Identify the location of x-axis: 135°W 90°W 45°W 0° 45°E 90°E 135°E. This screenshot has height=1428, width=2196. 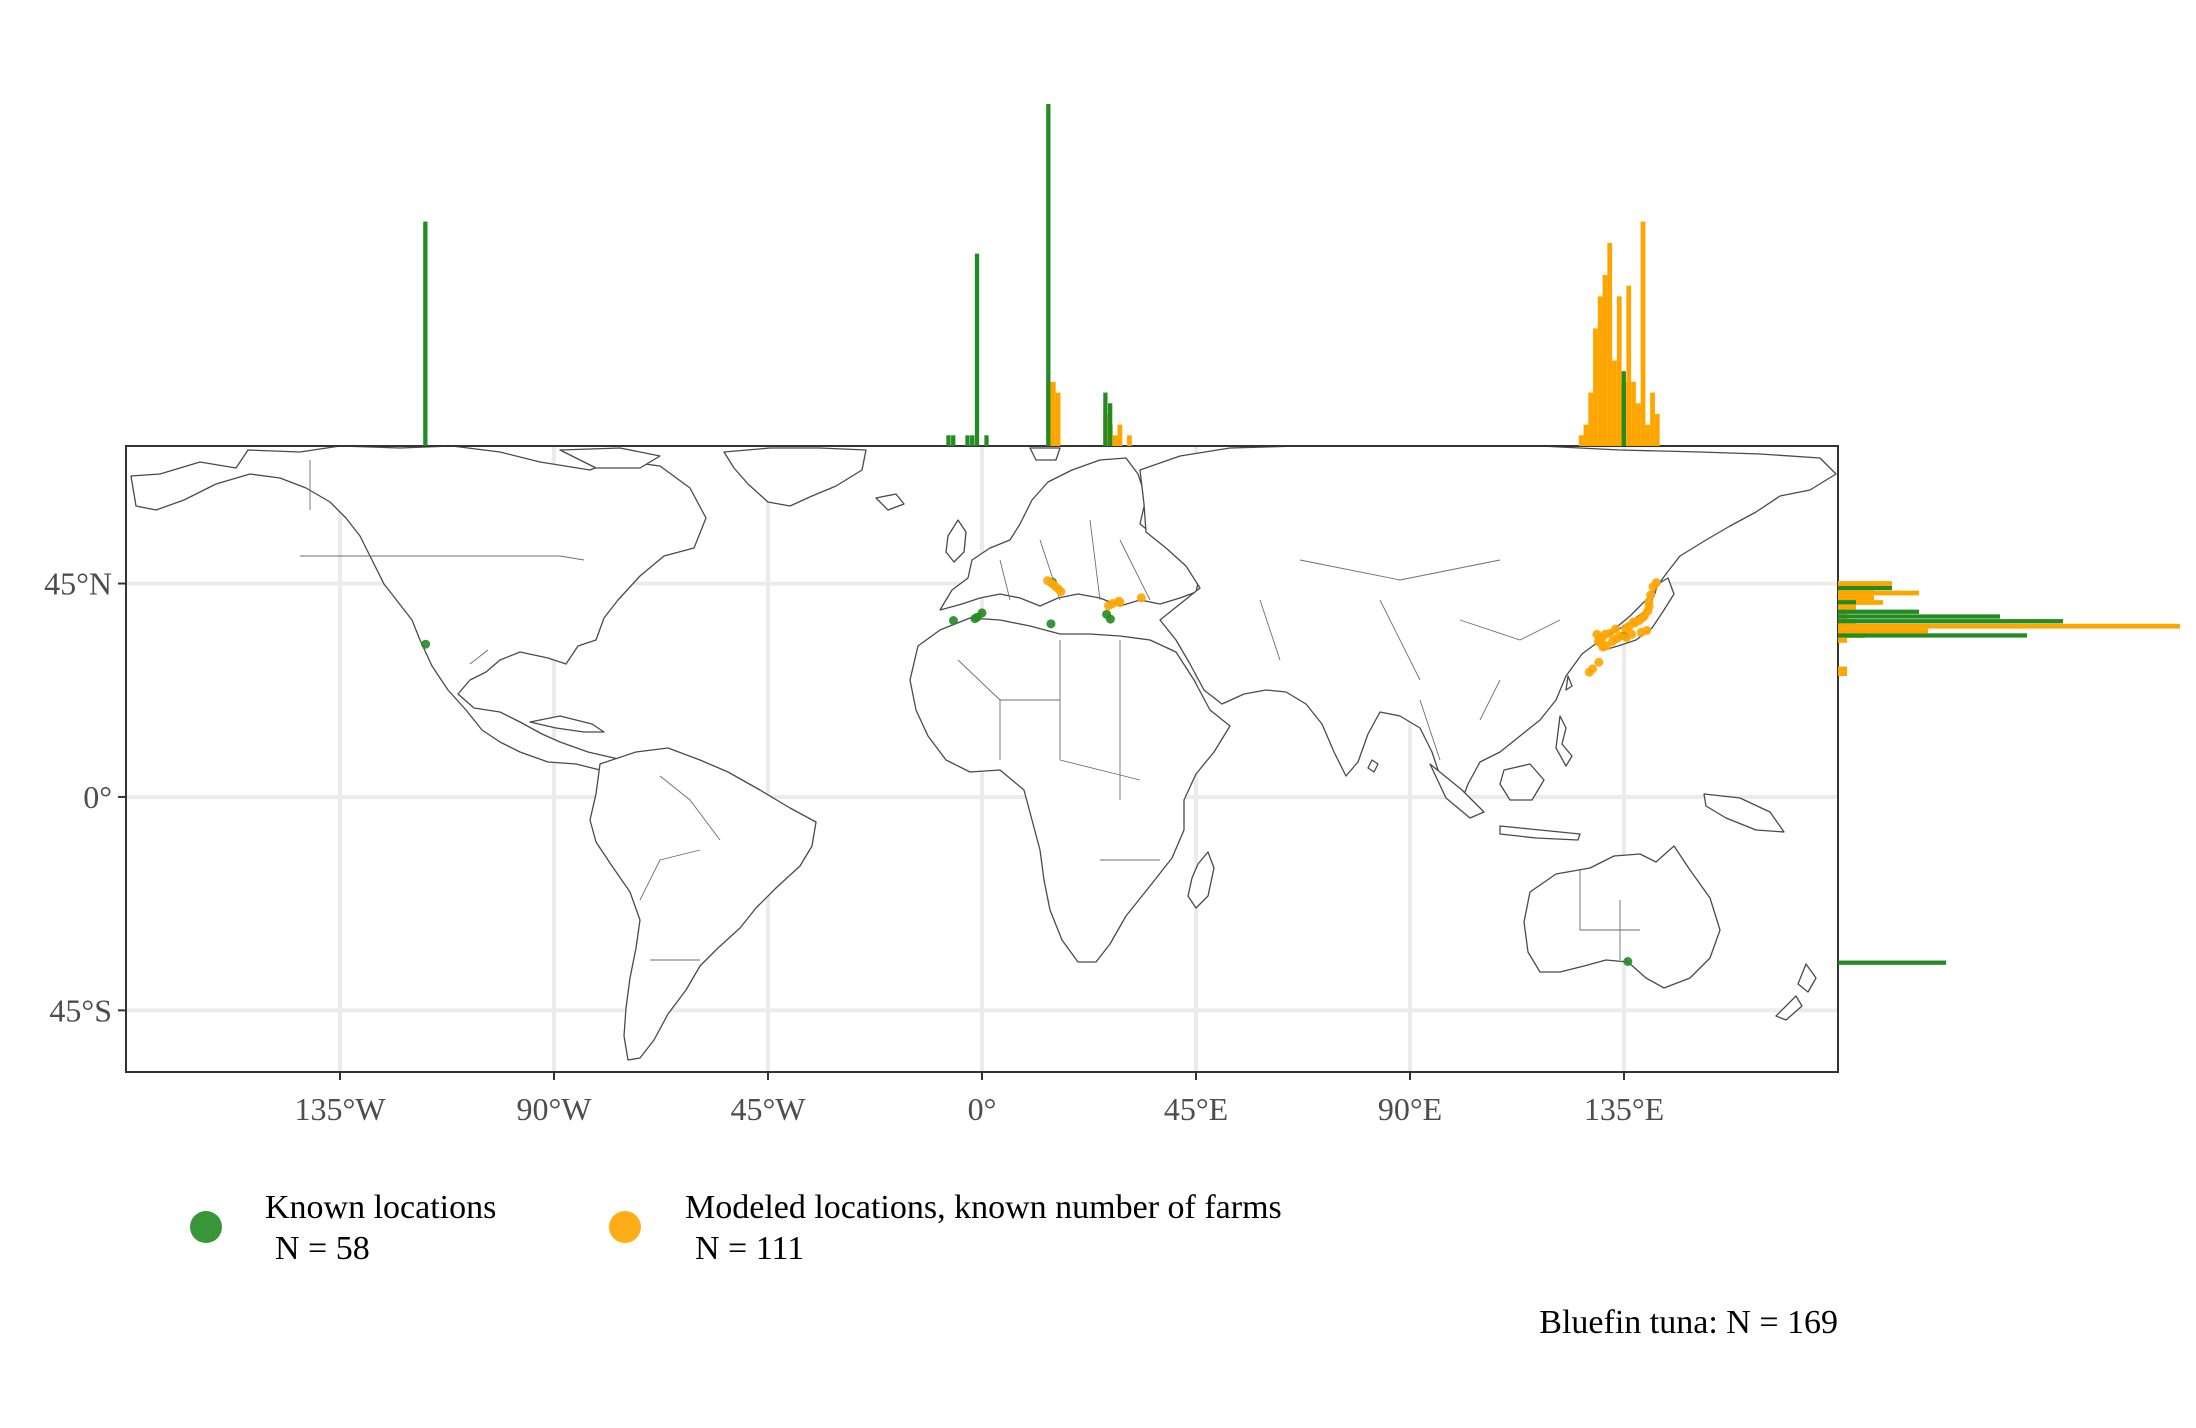
(979, 1099).